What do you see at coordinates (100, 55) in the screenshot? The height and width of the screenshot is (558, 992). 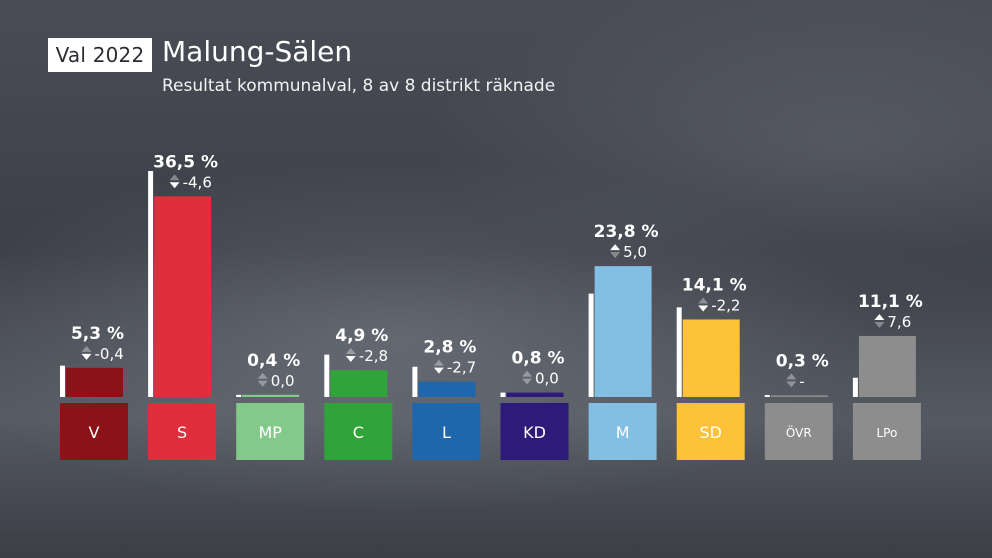 I see `election-year-badge: Val 2022` at bounding box center [100, 55].